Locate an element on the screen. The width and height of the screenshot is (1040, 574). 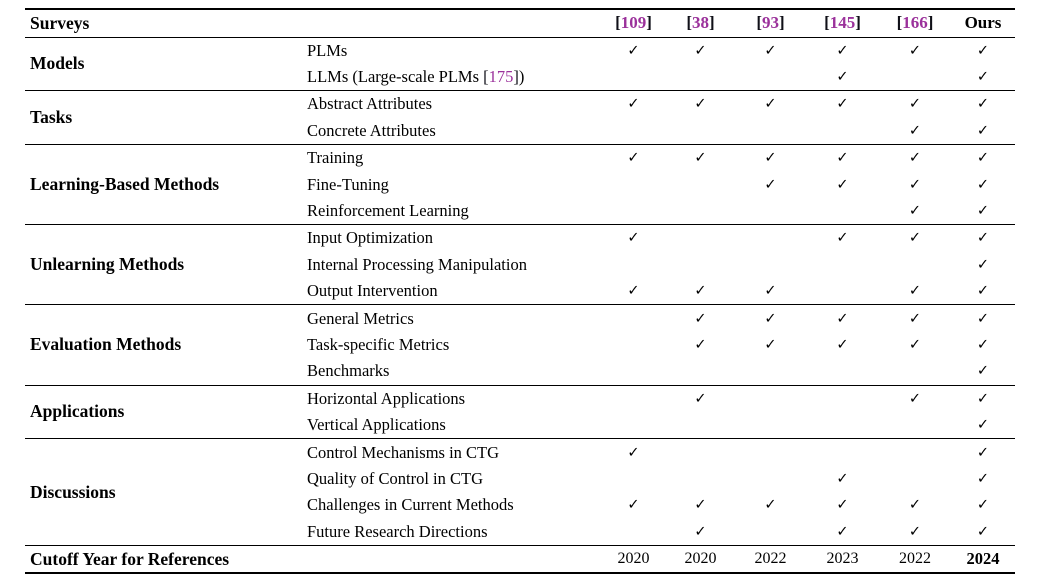
item-label: Concrete Attributes is located at coordinates (371, 130).